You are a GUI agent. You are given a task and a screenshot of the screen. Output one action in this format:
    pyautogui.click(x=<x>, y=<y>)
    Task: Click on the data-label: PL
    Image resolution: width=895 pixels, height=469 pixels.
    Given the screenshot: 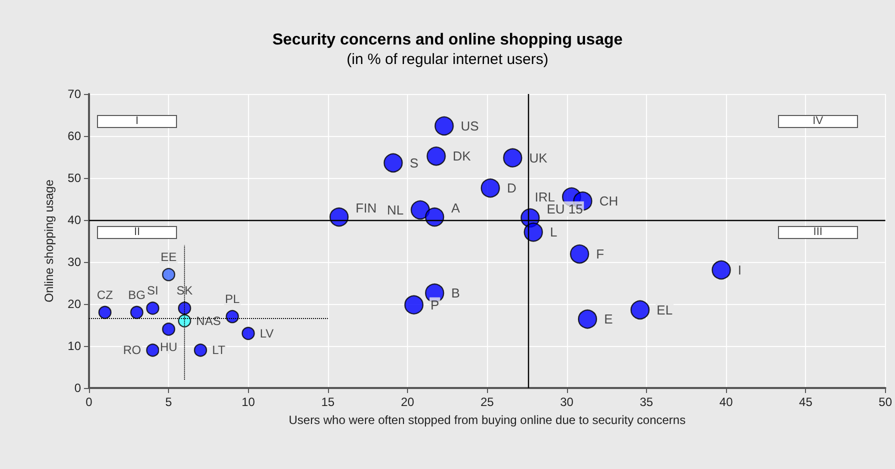 What is the action you would take?
    pyautogui.click(x=232, y=299)
    